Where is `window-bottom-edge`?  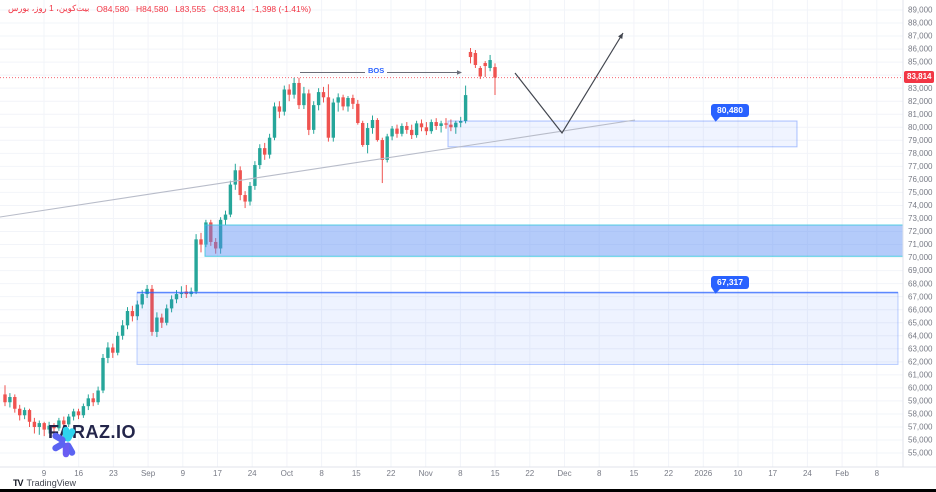 window-bottom-edge is located at coordinates (468, 490).